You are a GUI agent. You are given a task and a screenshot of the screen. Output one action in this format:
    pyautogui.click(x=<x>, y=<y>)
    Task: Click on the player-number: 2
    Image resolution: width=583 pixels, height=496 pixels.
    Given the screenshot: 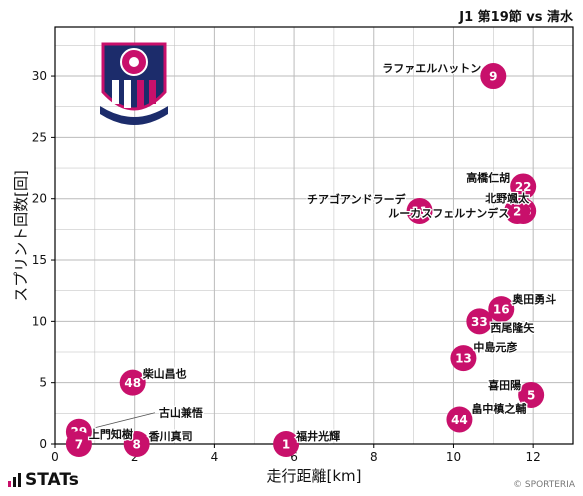 What is the action you would take?
    pyautogui.click(x=517, y=211)
    